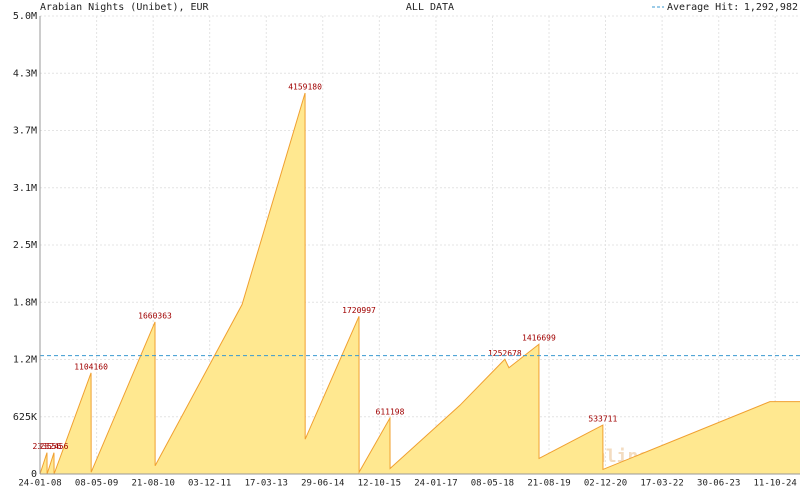 This screenshot has width=800, height=490. I want to click on y-tick-label: 2.5M, so click(25, 245).